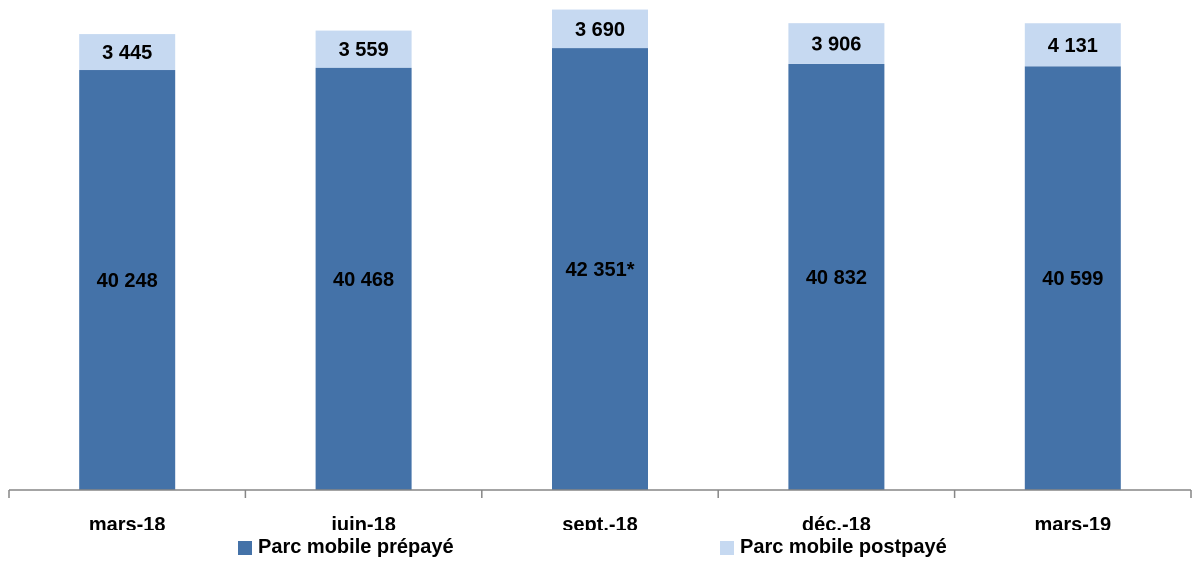 The height and width of the screenshot is (588, 1201). I want to click on x-tick-label: déc.-18, so click(836, 522).